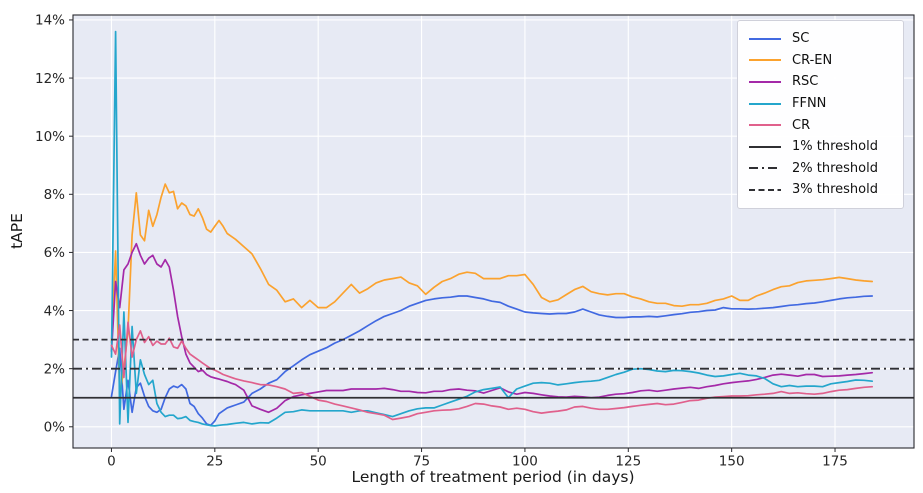 The image size is (923, 493). Describe the element at coordinates (55, 253) in the screenshot. I see `y-tick-label: 6%` at that location.